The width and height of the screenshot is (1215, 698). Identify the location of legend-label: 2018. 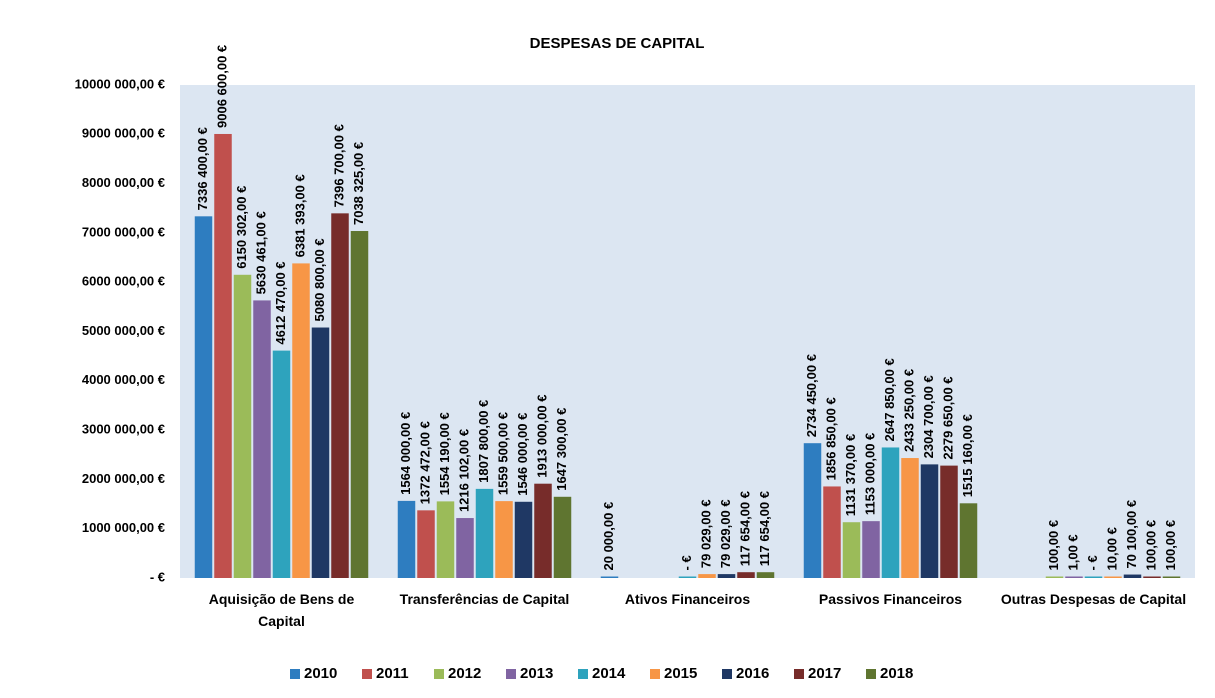
(896, 673).